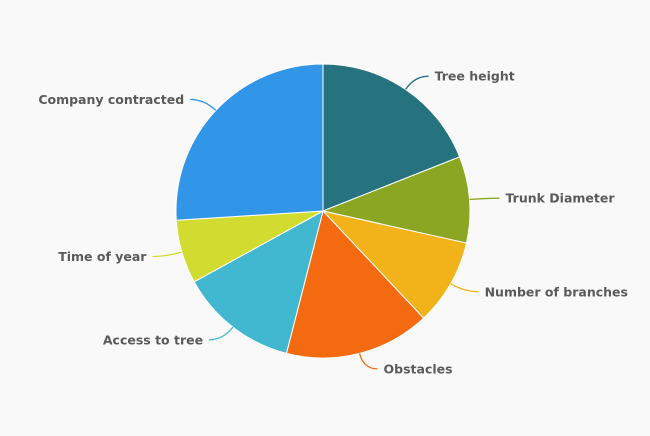 This screenshot has width=650, height=436. What do you see at coordinates (102, 256) in the screenshot?
I see `pie-slice-label: Time of year` at bounding box center [102, 256].